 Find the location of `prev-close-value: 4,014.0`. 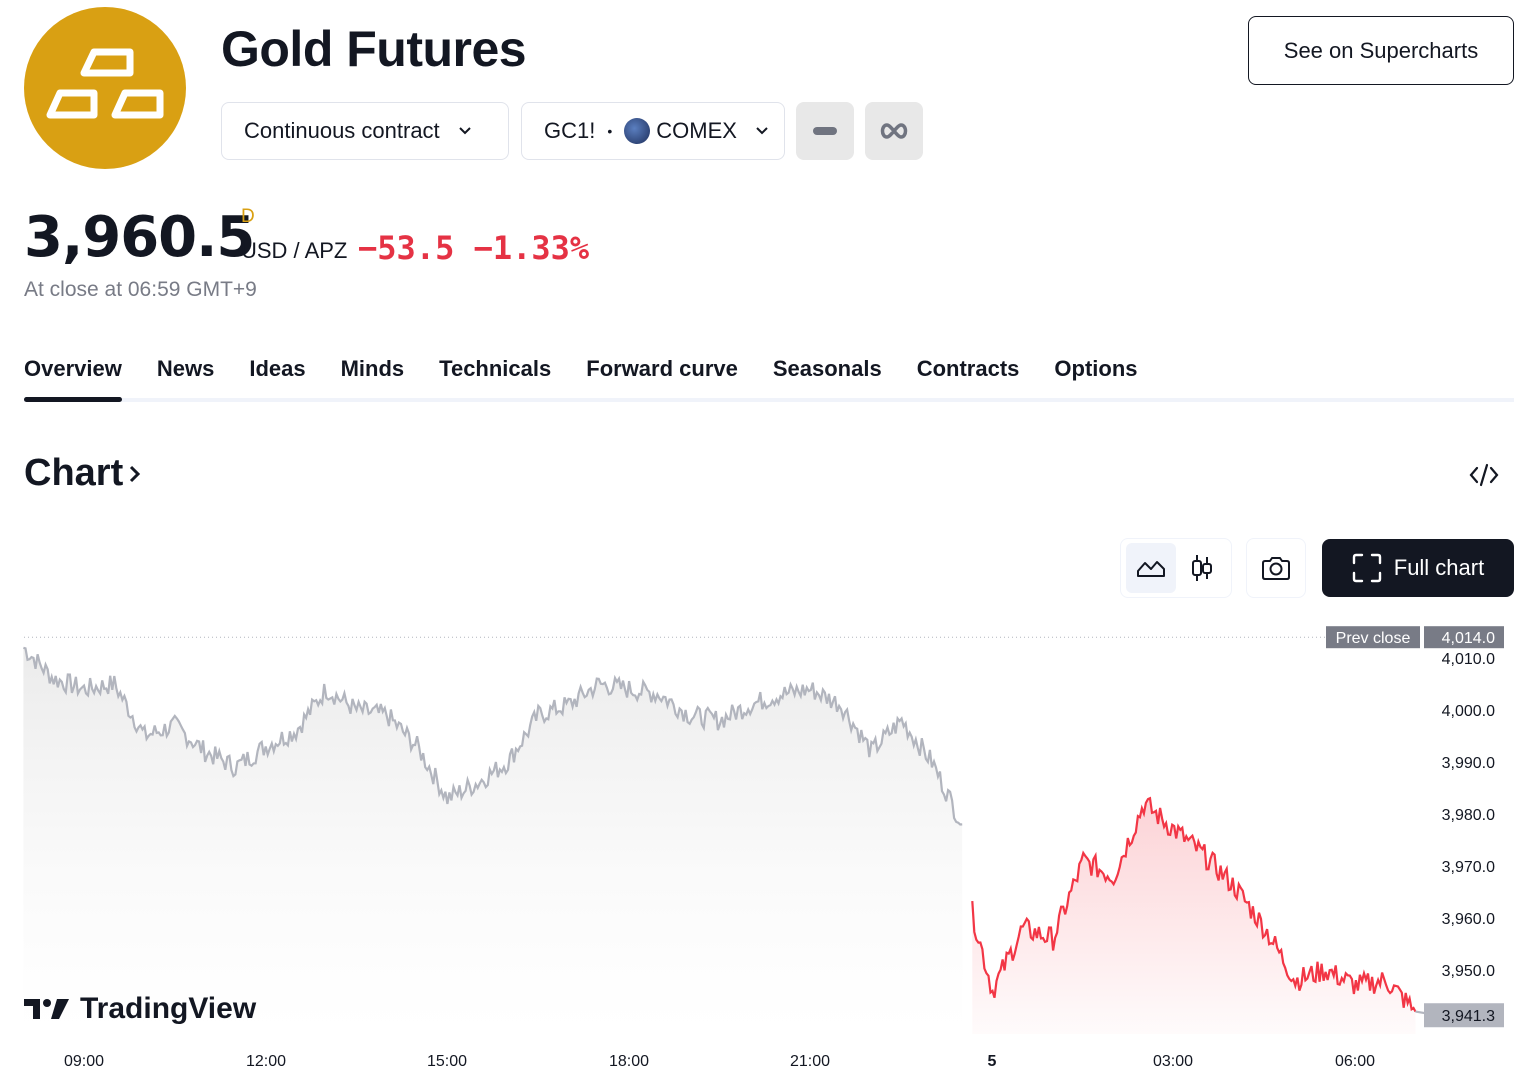

prev-close-value: 4,014.0 is located at coordinates (1468, 638).